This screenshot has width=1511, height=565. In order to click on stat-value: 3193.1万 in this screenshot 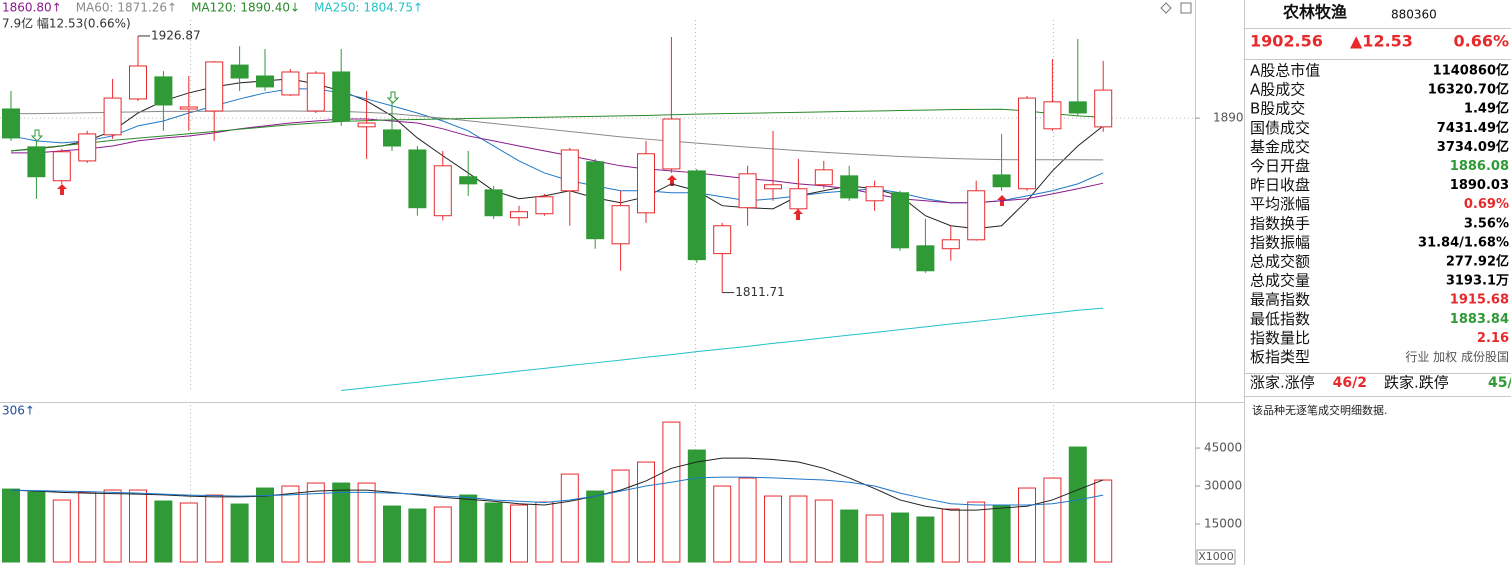, I will do `click(1477, 281)`.